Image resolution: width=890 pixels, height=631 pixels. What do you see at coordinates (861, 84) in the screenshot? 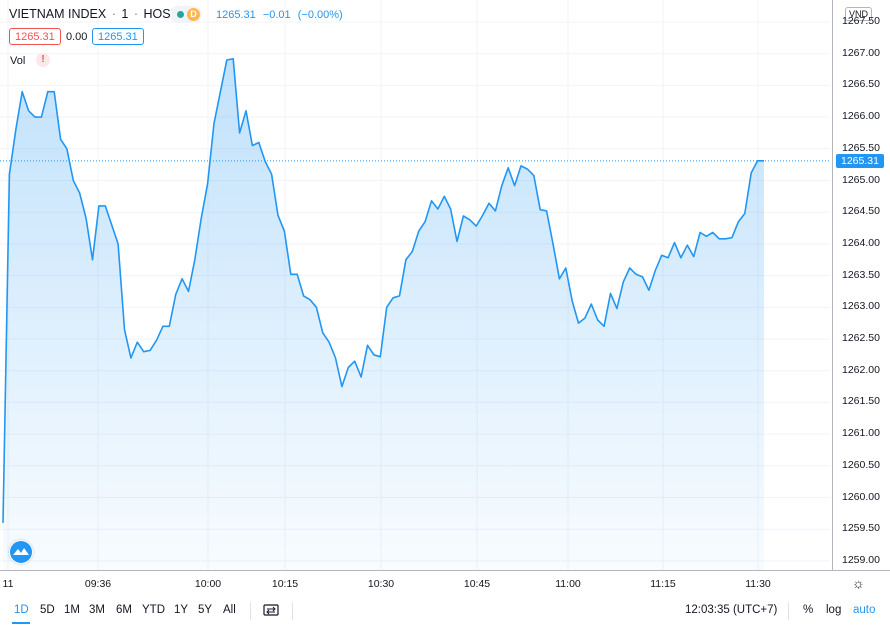
I see `price-tick-label: 1266.50` at bounding box center [861, 84].